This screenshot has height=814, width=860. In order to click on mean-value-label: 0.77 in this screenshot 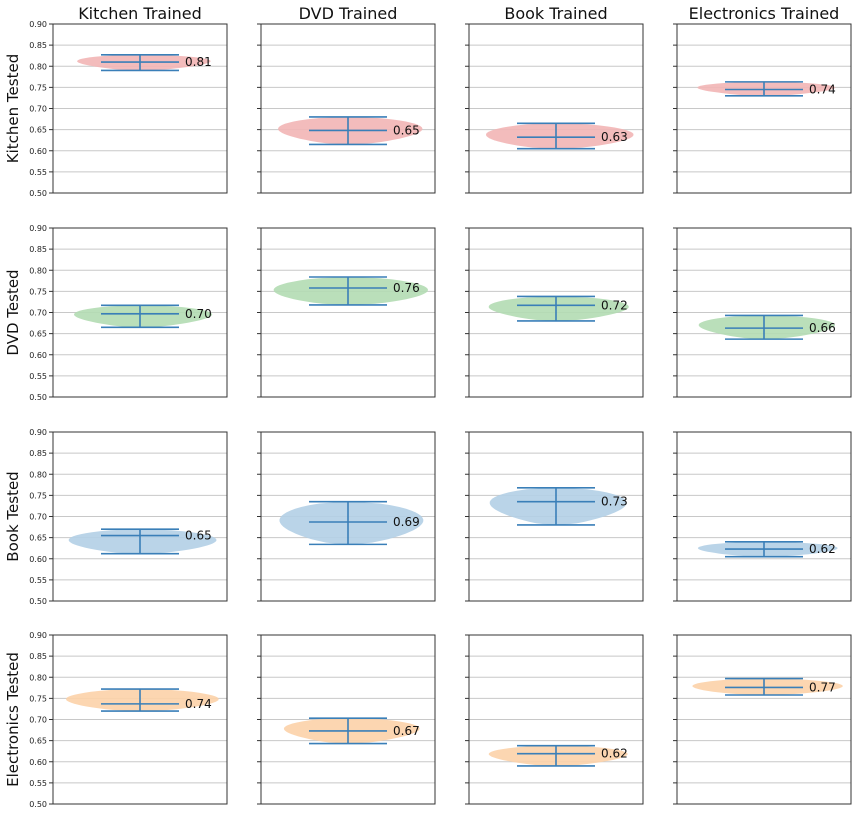, I will do `click(822, 687)`.